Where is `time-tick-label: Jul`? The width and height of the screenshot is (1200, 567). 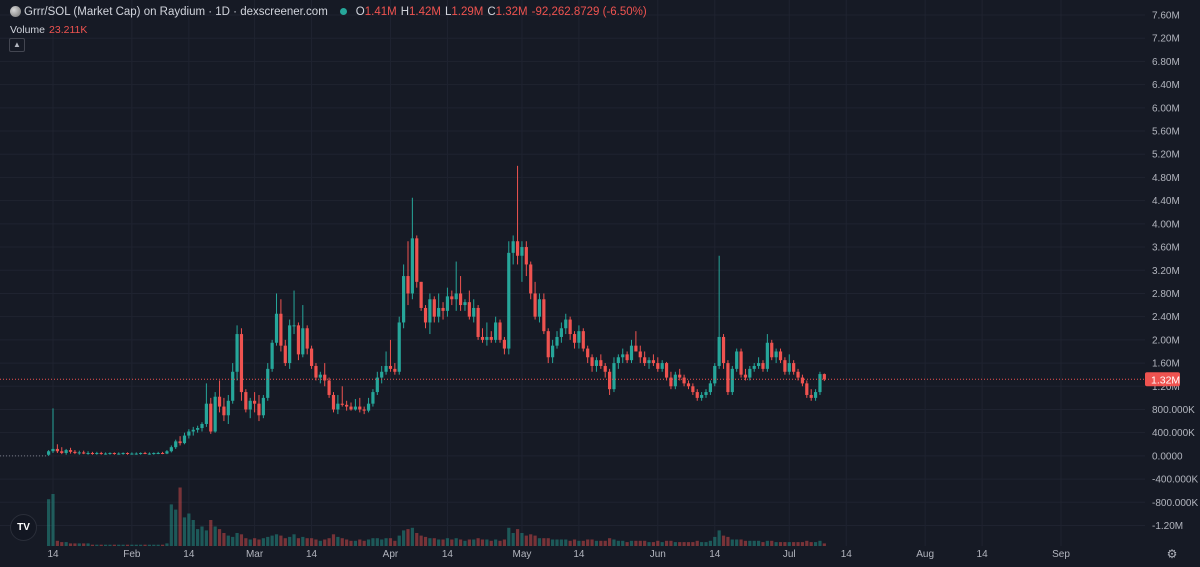
time-tick-label: Jul is located at coordinates (789, 554).